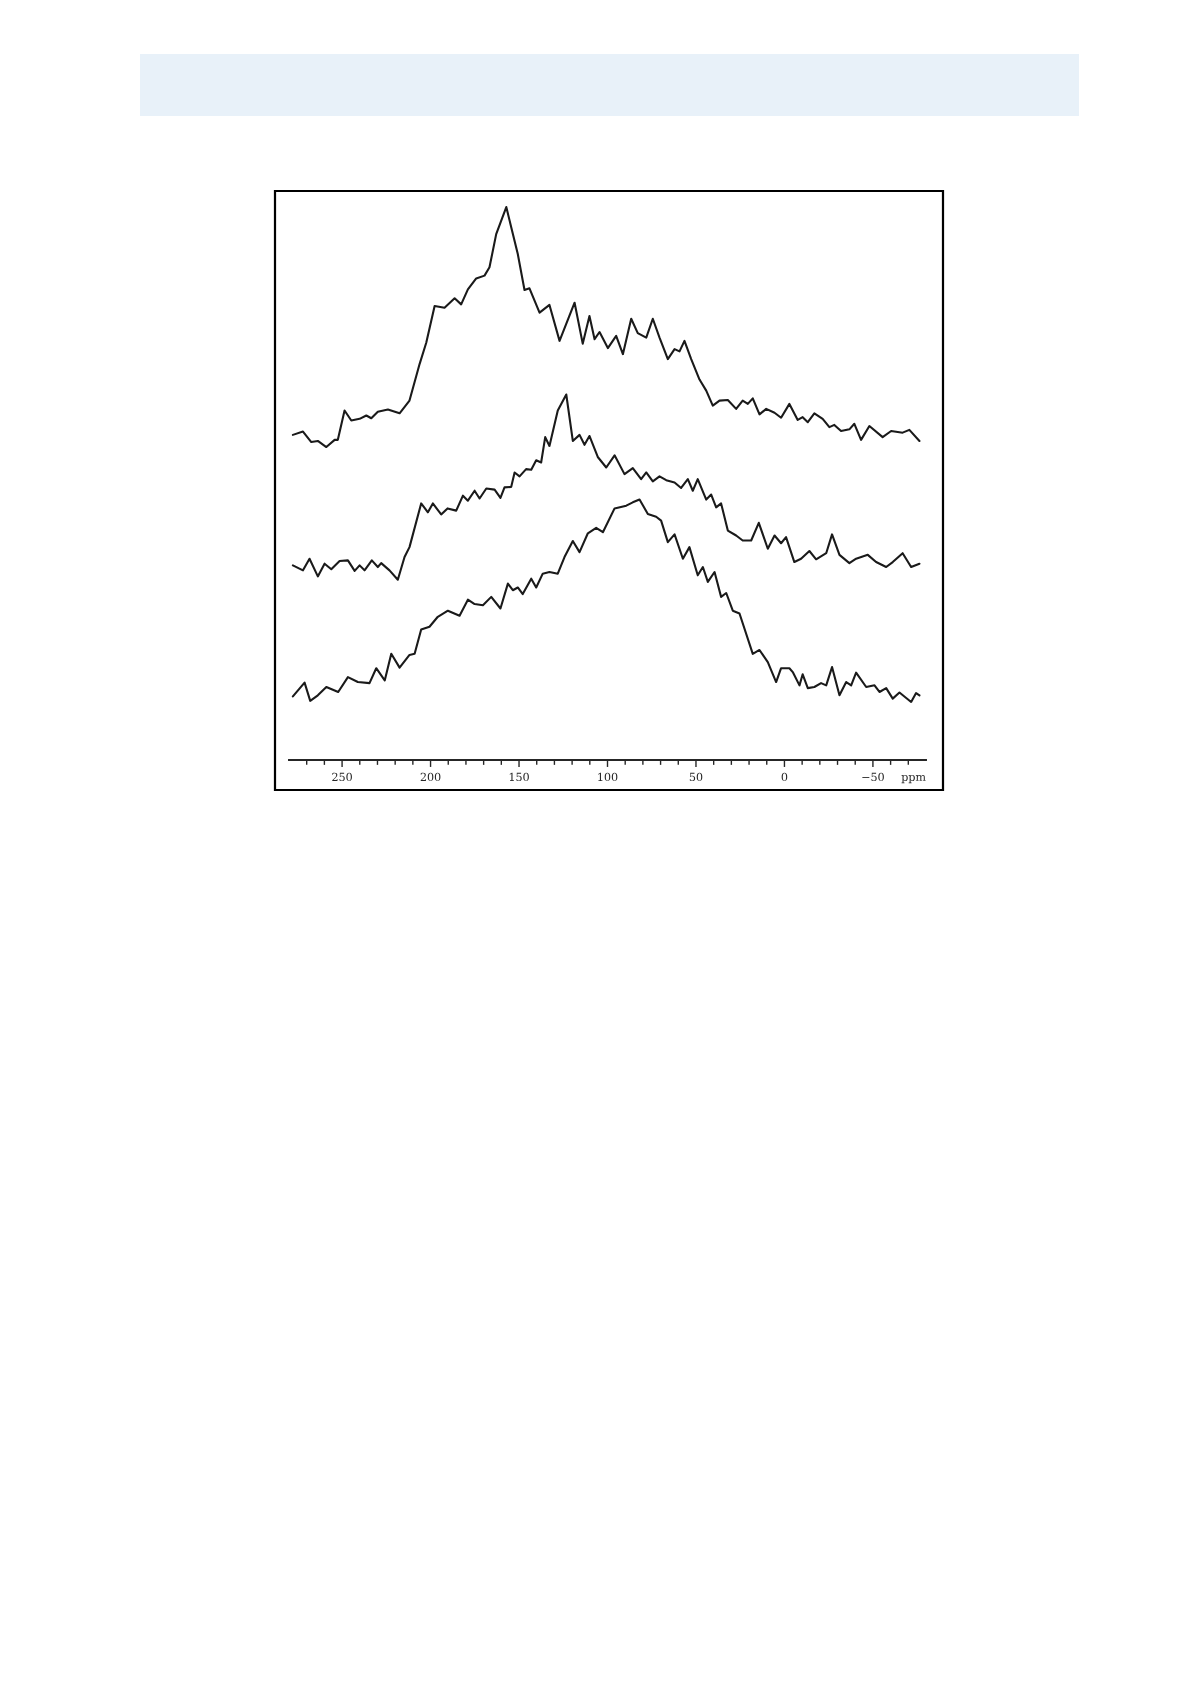  What do you see at coordinates (608, 777) in the screenshot?
I see `x-tick-label: 100` at bounding box center [608, 777].